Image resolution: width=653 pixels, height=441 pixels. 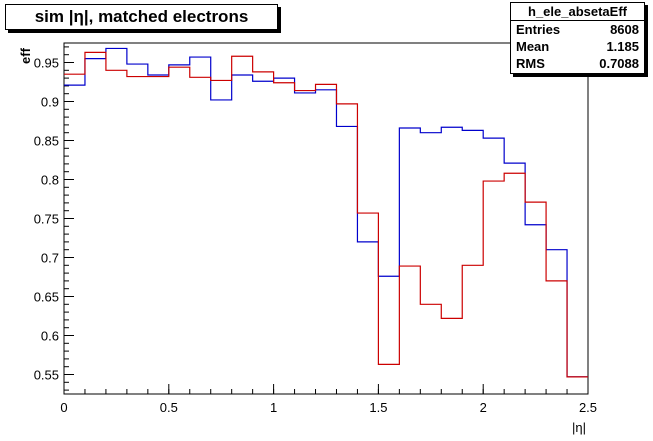 What do you see at coordinates (619, 63) in the screenshot?
I see `stats-value: 0.7088` at bounding box center [619, 63].